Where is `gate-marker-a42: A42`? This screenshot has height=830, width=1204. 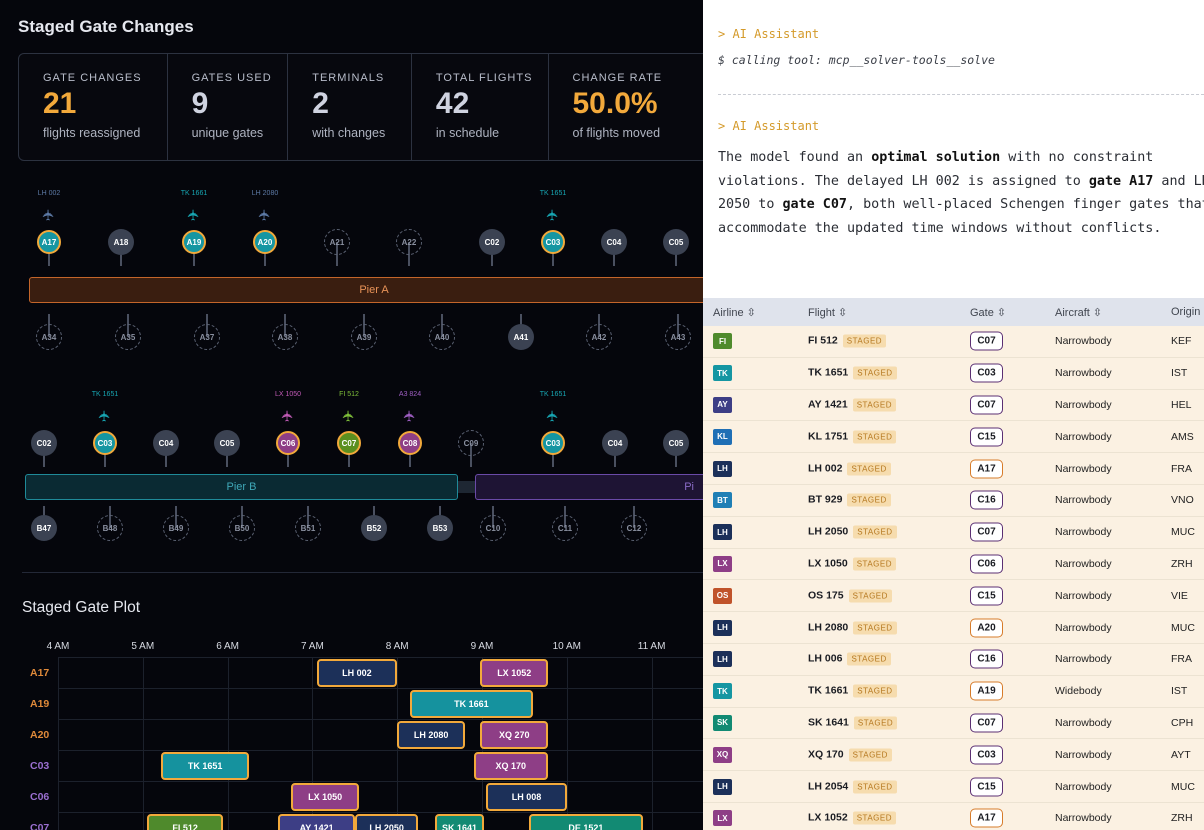 gate-marker-a42: A42 is located at coordinates (599, 337).